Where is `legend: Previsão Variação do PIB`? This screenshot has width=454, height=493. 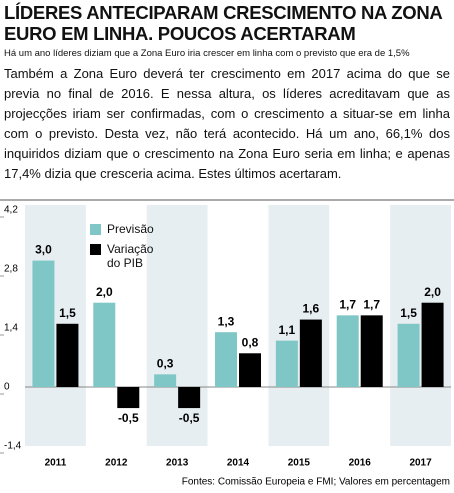
legend: Previsão Variação do PIB is located at coordinates (129, 249).